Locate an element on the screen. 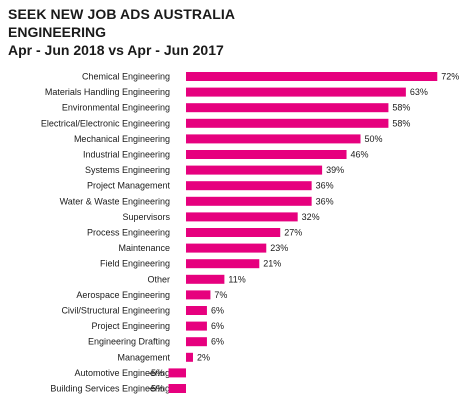 The width and height of the screenshot is (474, 409). category-label: Industrial Engineering is located at coordinates (126, 155).